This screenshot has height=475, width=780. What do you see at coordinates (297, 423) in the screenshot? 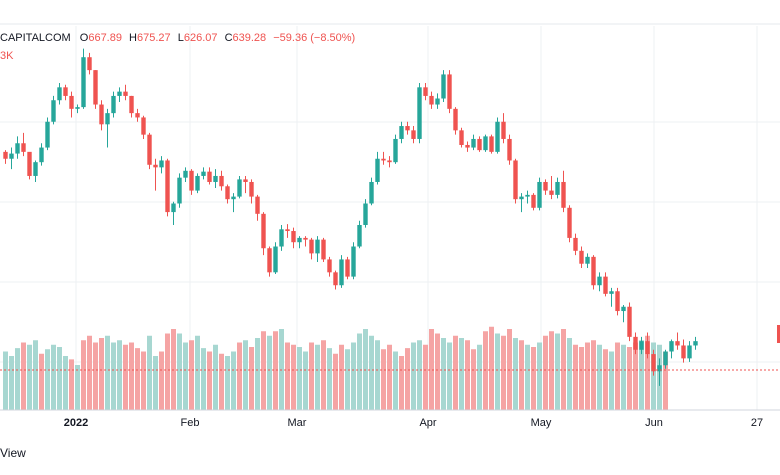
I see `x-tick-2: Mar` at bounding box center [297, 423].